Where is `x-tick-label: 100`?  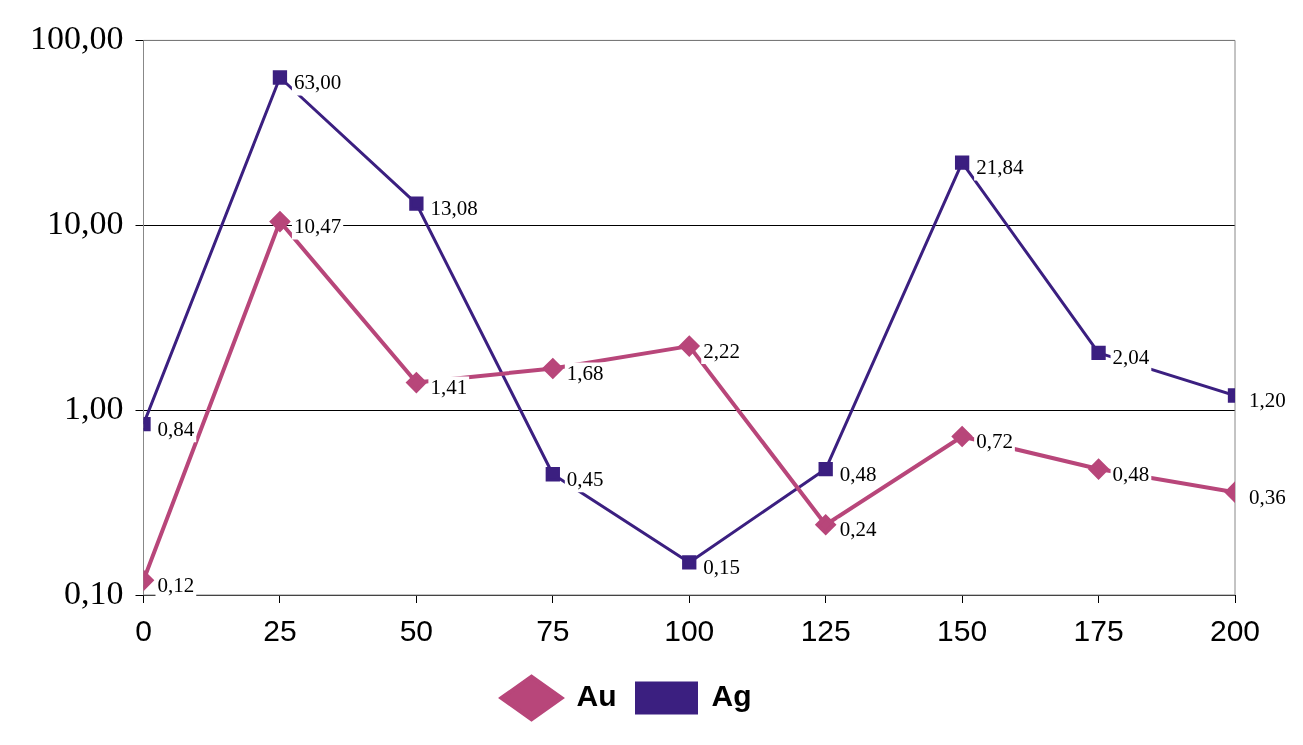 x-tick-label: 100 is located at coordinates (689, 631).